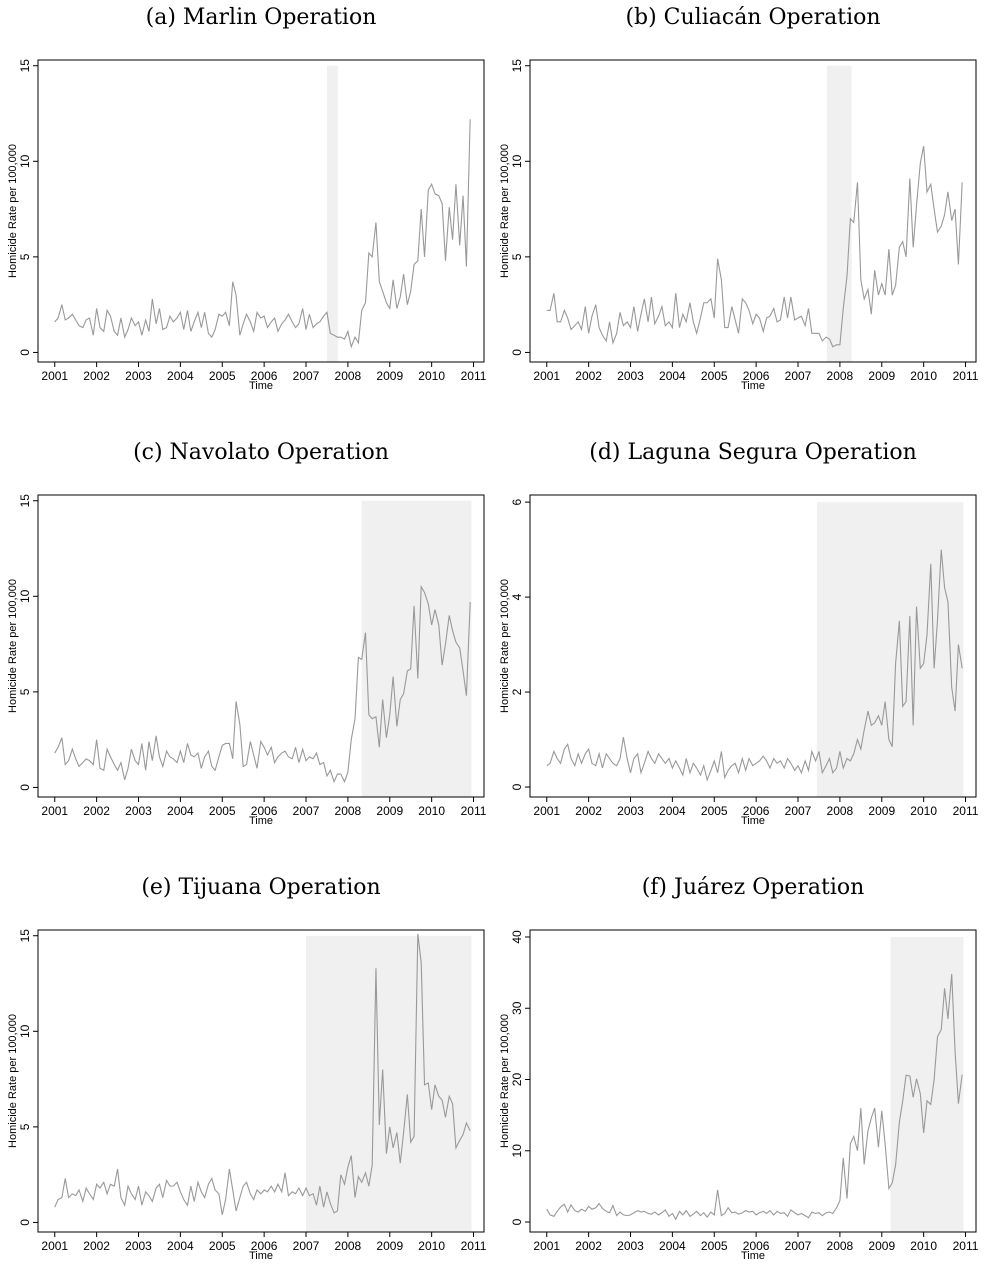 The height and width of the screenshot is (1264, 989). Describe the element at coordinates (517, 501) in the screenshot. I see `y-tick-label: 6` at that location.